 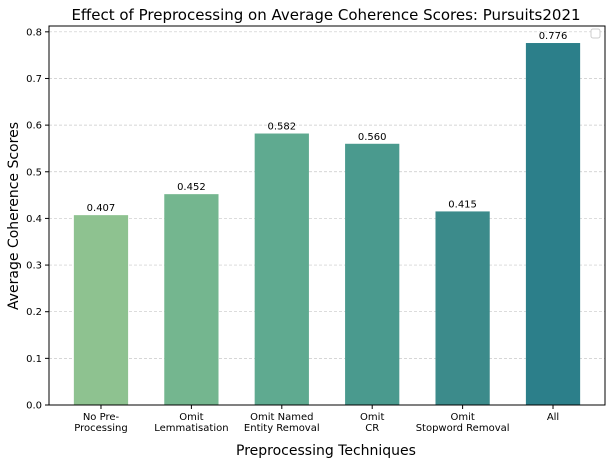 I want to click on bar-value-label: 0.407, so click(x=101, y=208).